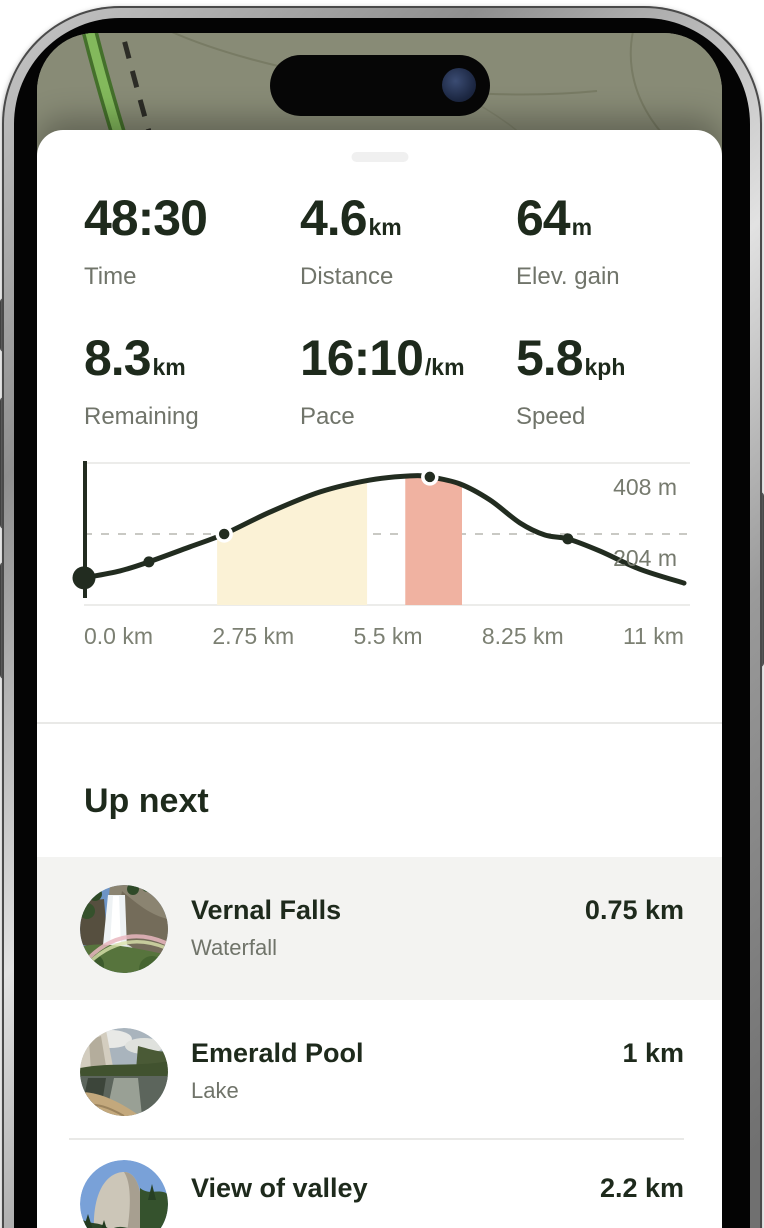  I want to click on stat-pace: 16:10/km Pace, so click(382, 380).